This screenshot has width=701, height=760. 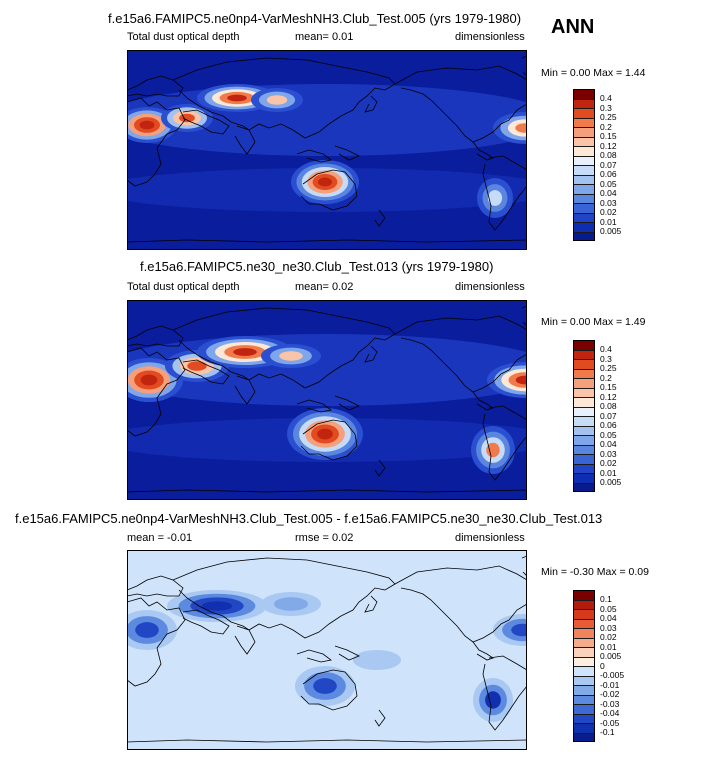 What do you see at coordinates (593, 322) in the screenshot?
I see `panel-2-minmax: Min = 0.00 Max = 1.49` at bounding box center [593, 322].